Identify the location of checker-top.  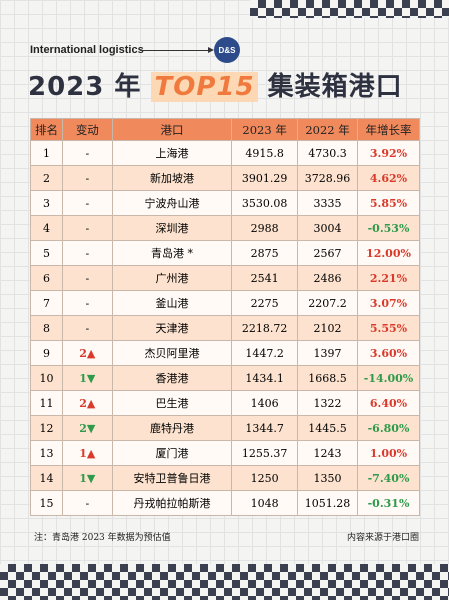
(349, 9).